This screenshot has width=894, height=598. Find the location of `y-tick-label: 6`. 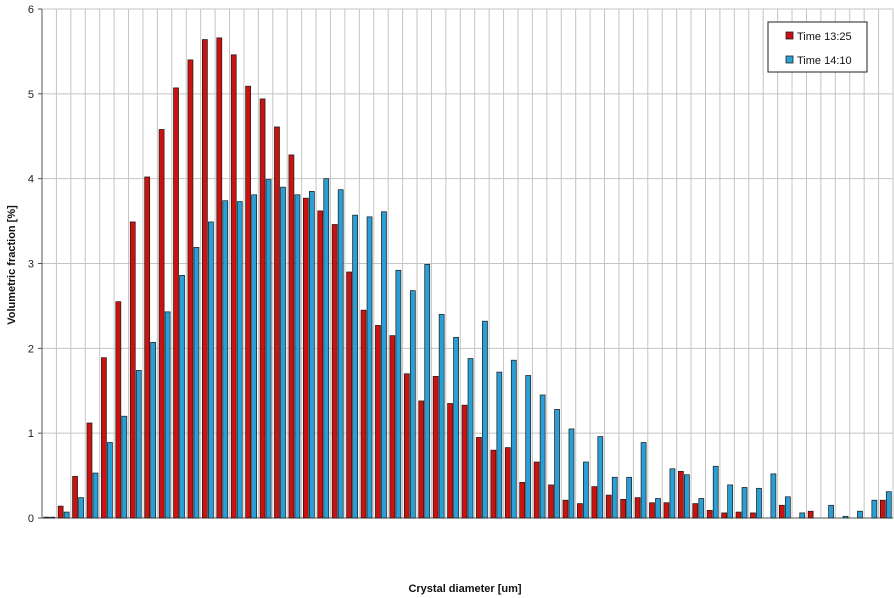

y-tick-label: 6 is located at coordinates (31, 10).